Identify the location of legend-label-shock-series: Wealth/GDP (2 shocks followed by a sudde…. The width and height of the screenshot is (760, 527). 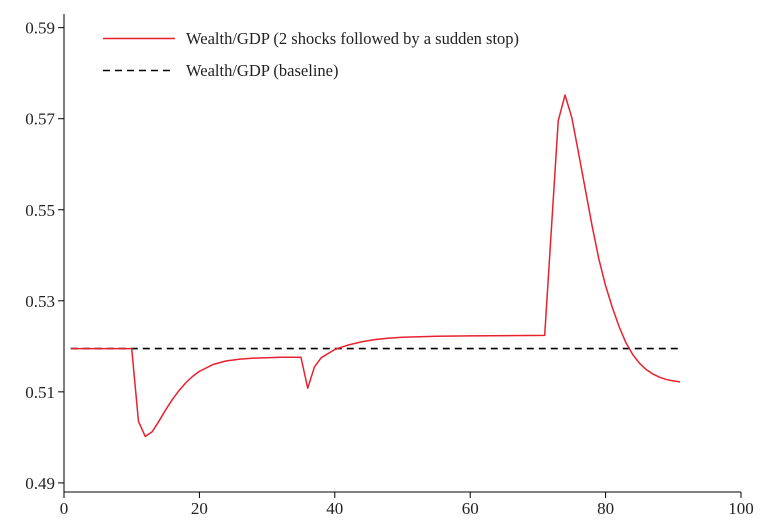
(352, 38).